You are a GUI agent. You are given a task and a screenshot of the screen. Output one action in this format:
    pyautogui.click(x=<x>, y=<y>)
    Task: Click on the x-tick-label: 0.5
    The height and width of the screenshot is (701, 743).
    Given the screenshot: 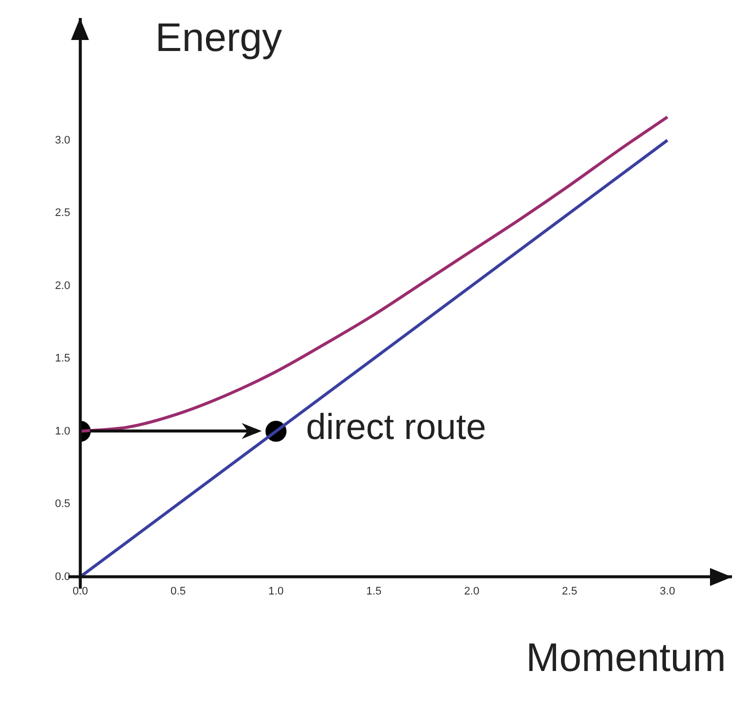 What is the action you would take?
    pyautogui.click(x=178, y=591)
    